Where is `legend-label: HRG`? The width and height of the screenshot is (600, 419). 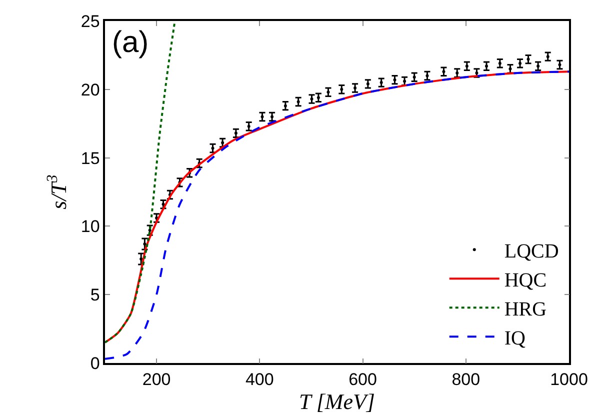 legend-label: HRG is located at coordinates (525, 309).